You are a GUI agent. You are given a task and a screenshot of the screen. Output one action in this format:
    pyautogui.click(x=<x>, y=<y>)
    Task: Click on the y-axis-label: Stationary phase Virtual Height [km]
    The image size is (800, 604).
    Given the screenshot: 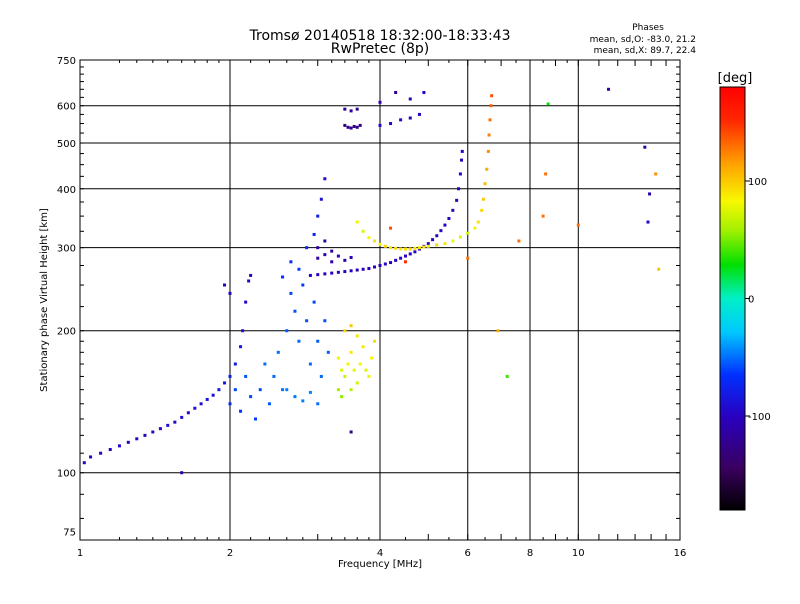 What is the action you would take?
    pyautogui.click(x=44, y=300)
    